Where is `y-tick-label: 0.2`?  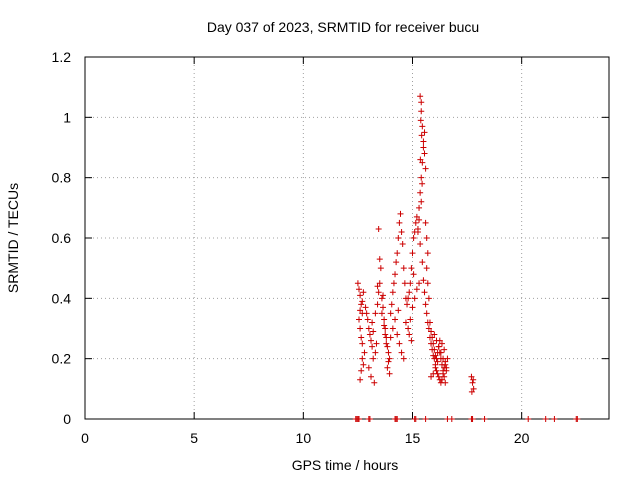
y-tick-label: 0.2 is located at coordinates (62, 359).